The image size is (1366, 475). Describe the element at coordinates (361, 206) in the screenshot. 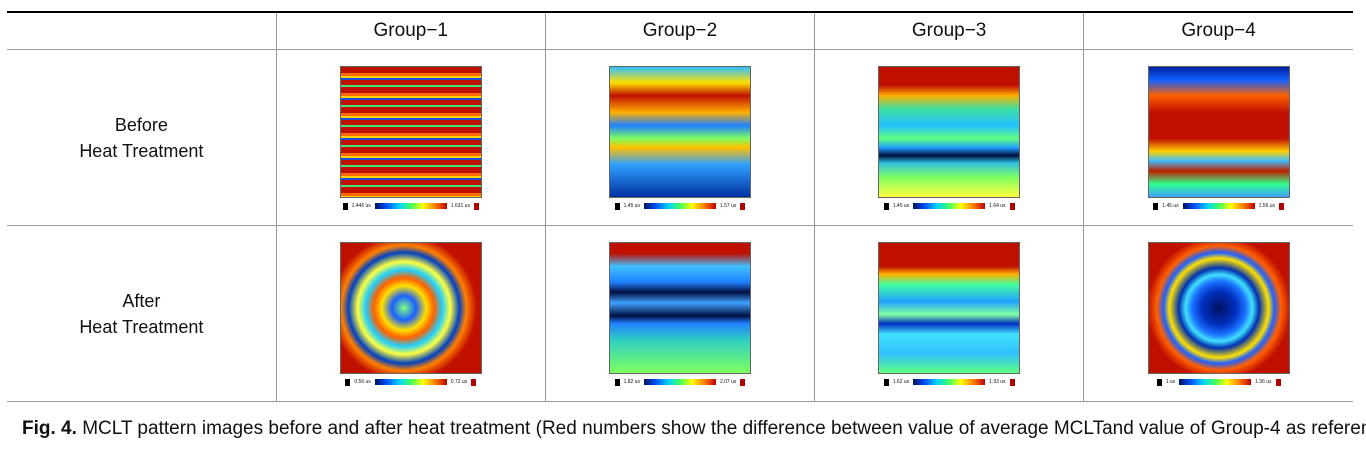

I see `scale-min: 1.446 us` at that location.